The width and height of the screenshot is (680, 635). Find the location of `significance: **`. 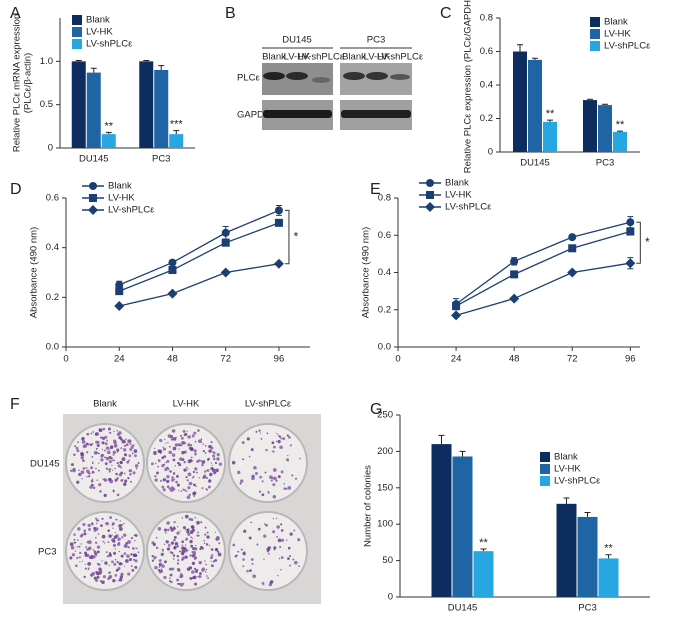

significance: ** is located at coordinates (483, 543).